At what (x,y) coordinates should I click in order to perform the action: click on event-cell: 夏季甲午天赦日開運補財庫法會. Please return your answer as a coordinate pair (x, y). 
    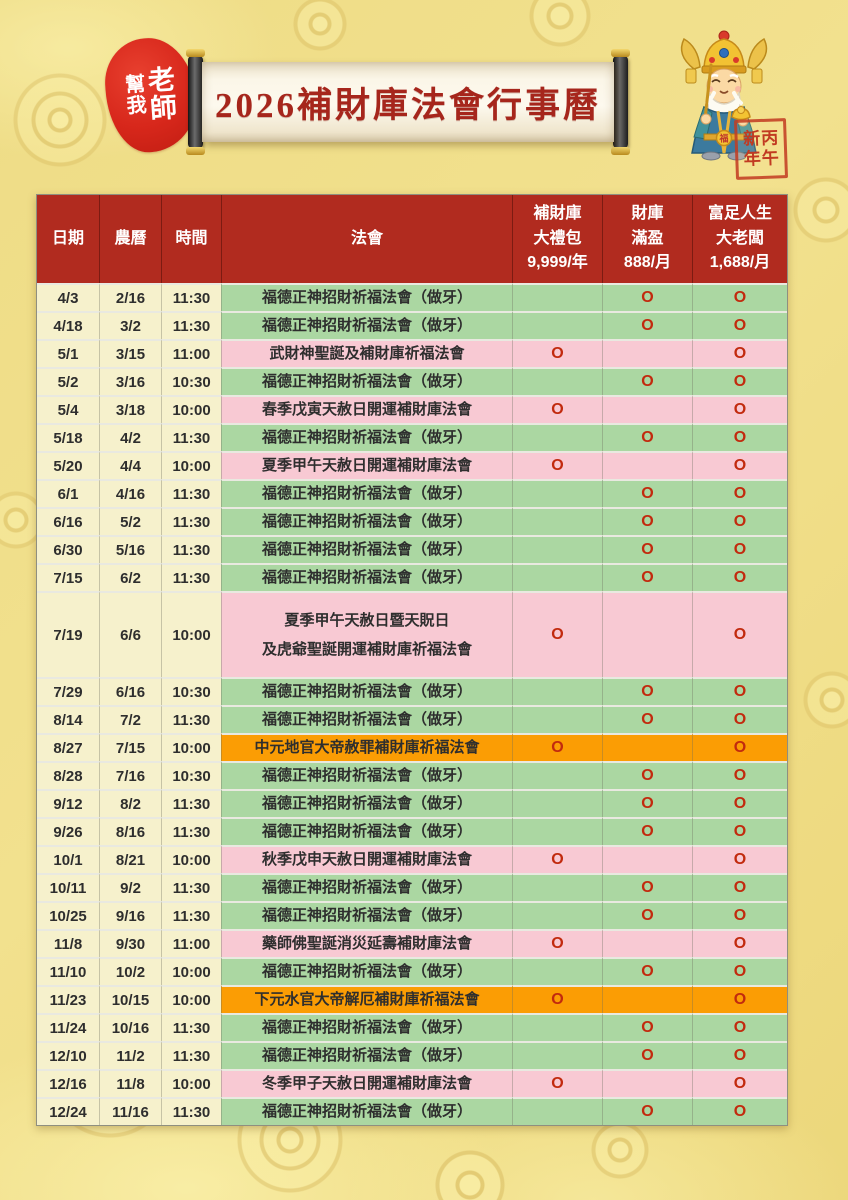
    Looking at the image, I should click on (366, 465).